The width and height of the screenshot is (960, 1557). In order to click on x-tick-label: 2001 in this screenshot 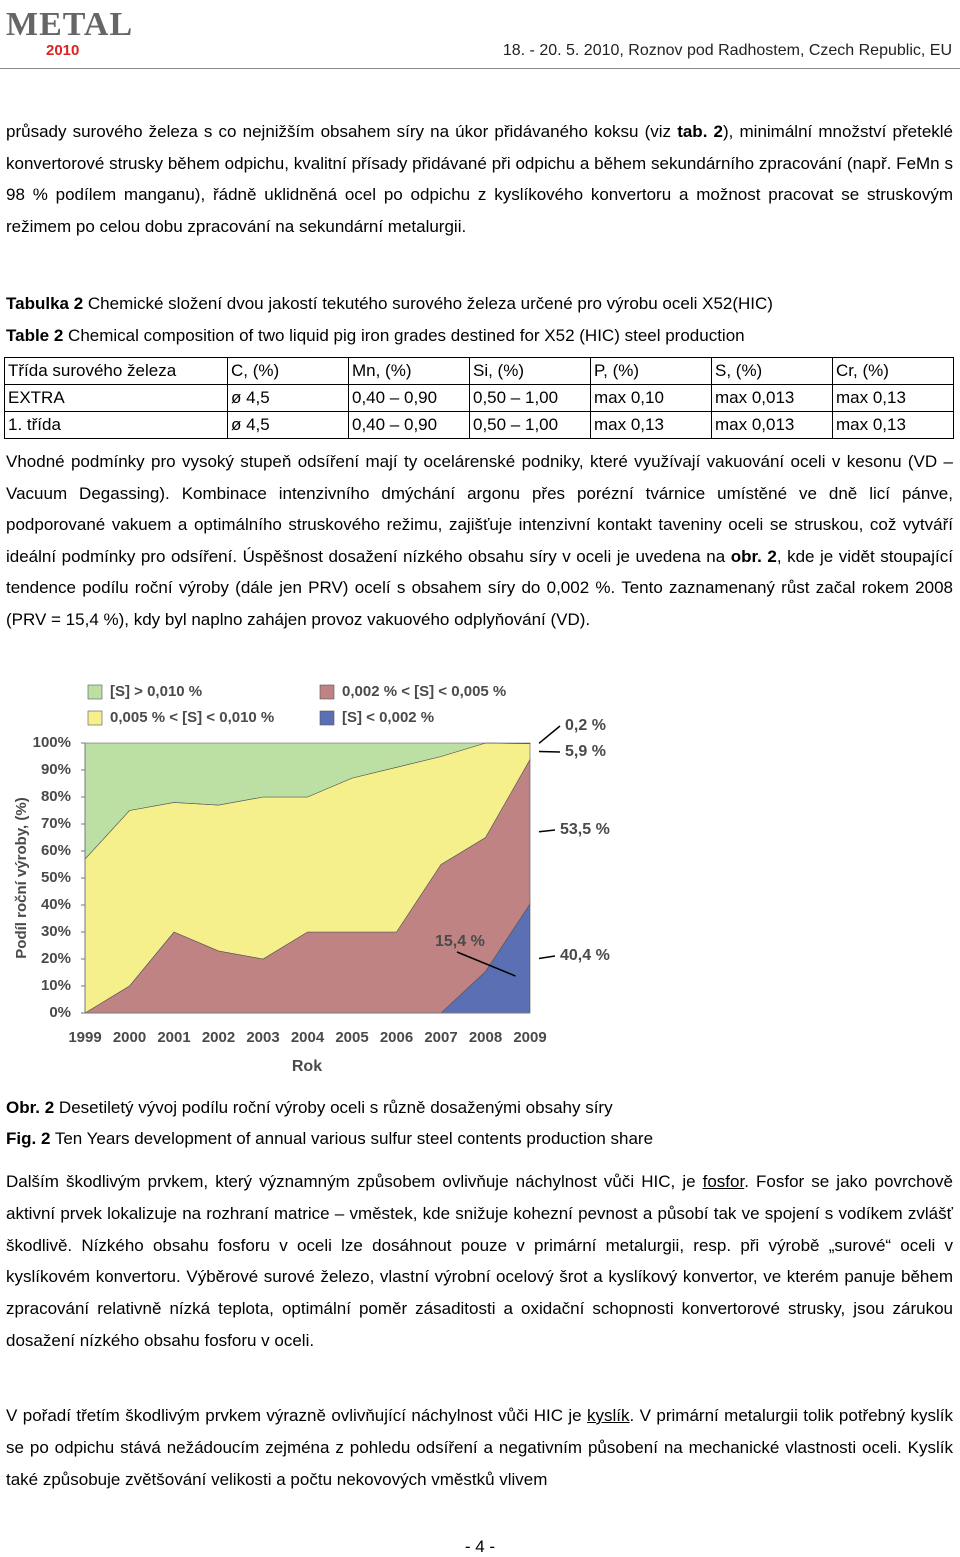, I will do `click(173, 1037)`.